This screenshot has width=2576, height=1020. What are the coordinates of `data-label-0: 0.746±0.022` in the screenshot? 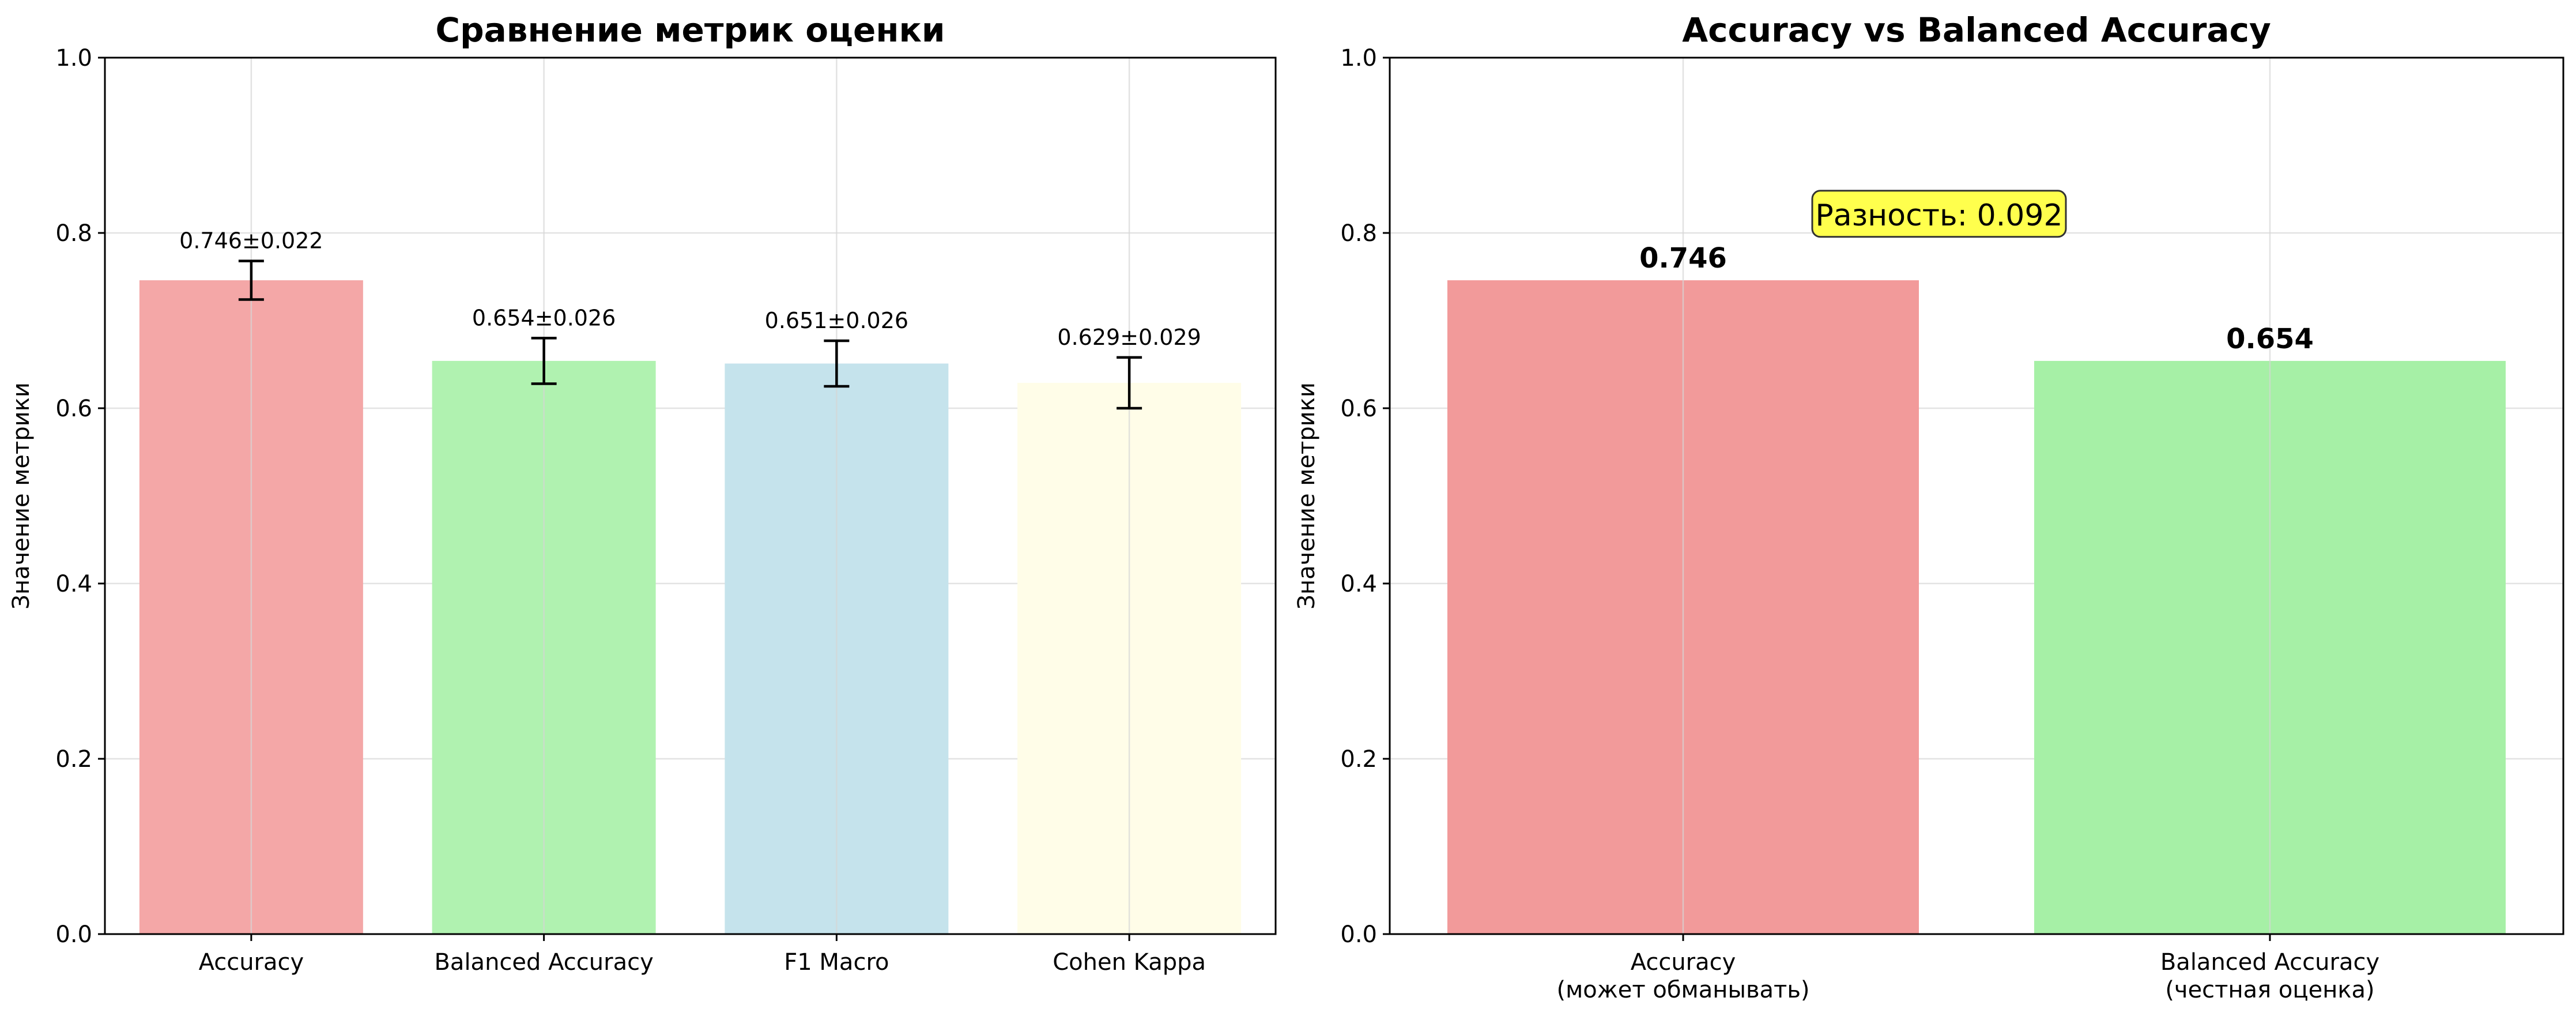 It's located at (251, 241).